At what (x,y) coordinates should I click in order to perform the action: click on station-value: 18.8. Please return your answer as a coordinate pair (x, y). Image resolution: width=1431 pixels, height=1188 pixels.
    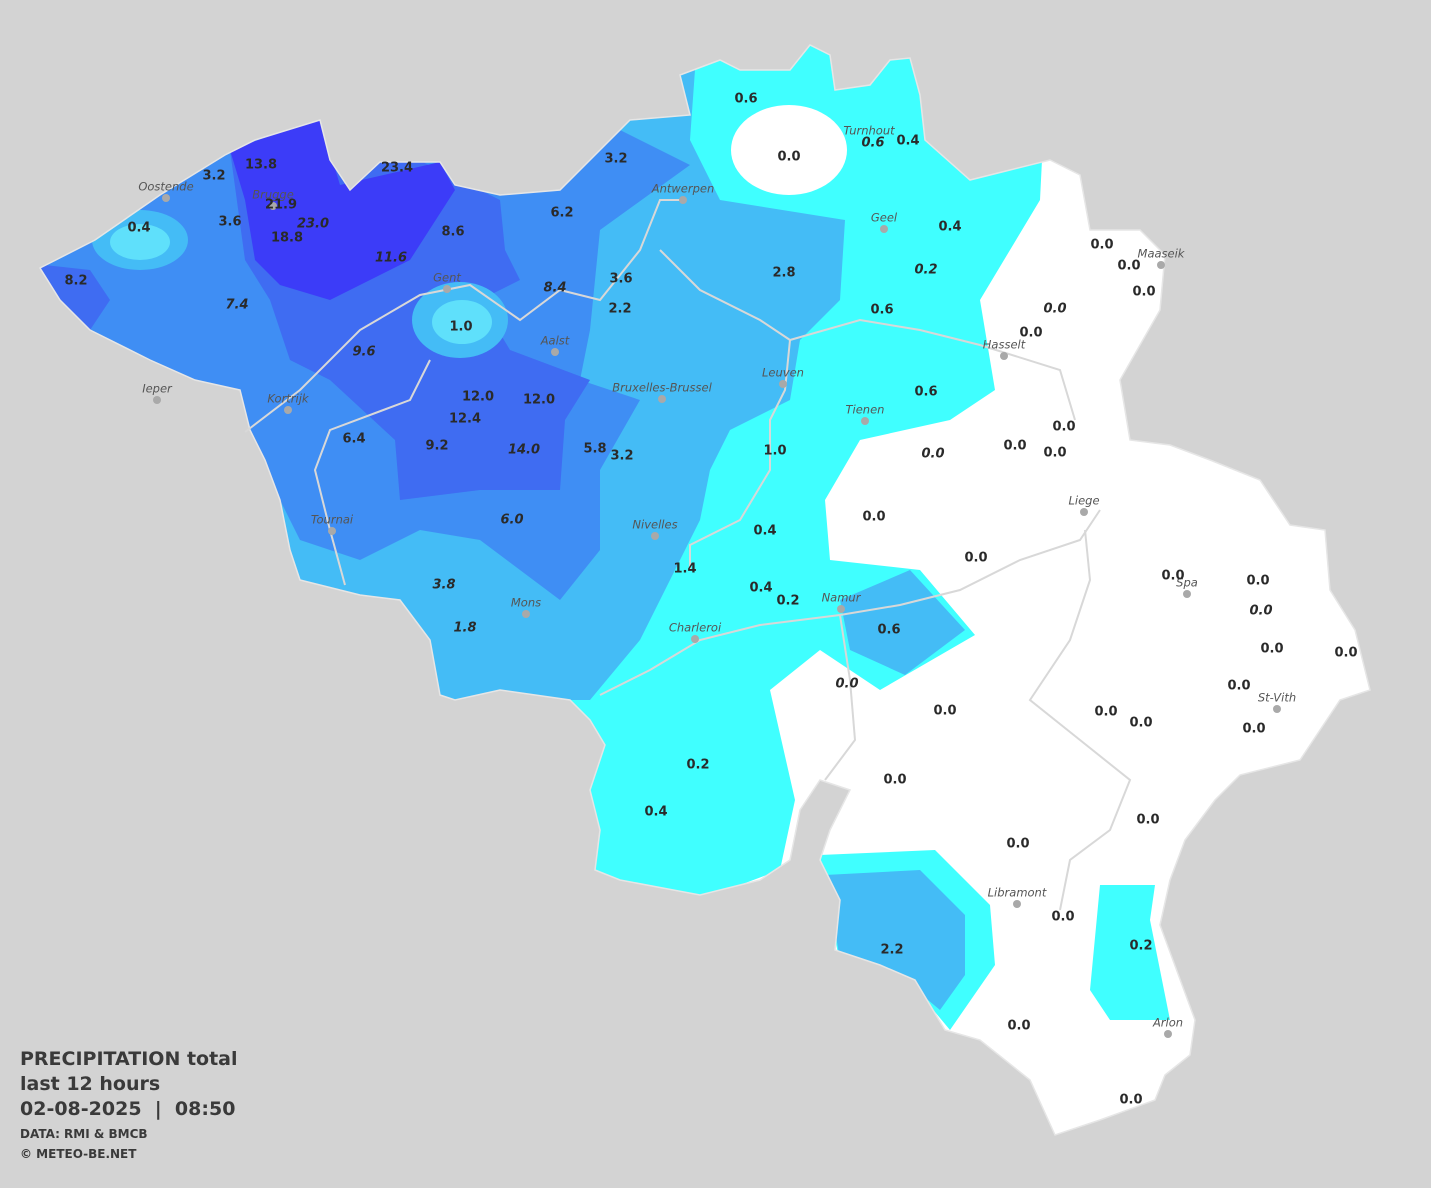
    Looking at the image, I should click on (287, 238).